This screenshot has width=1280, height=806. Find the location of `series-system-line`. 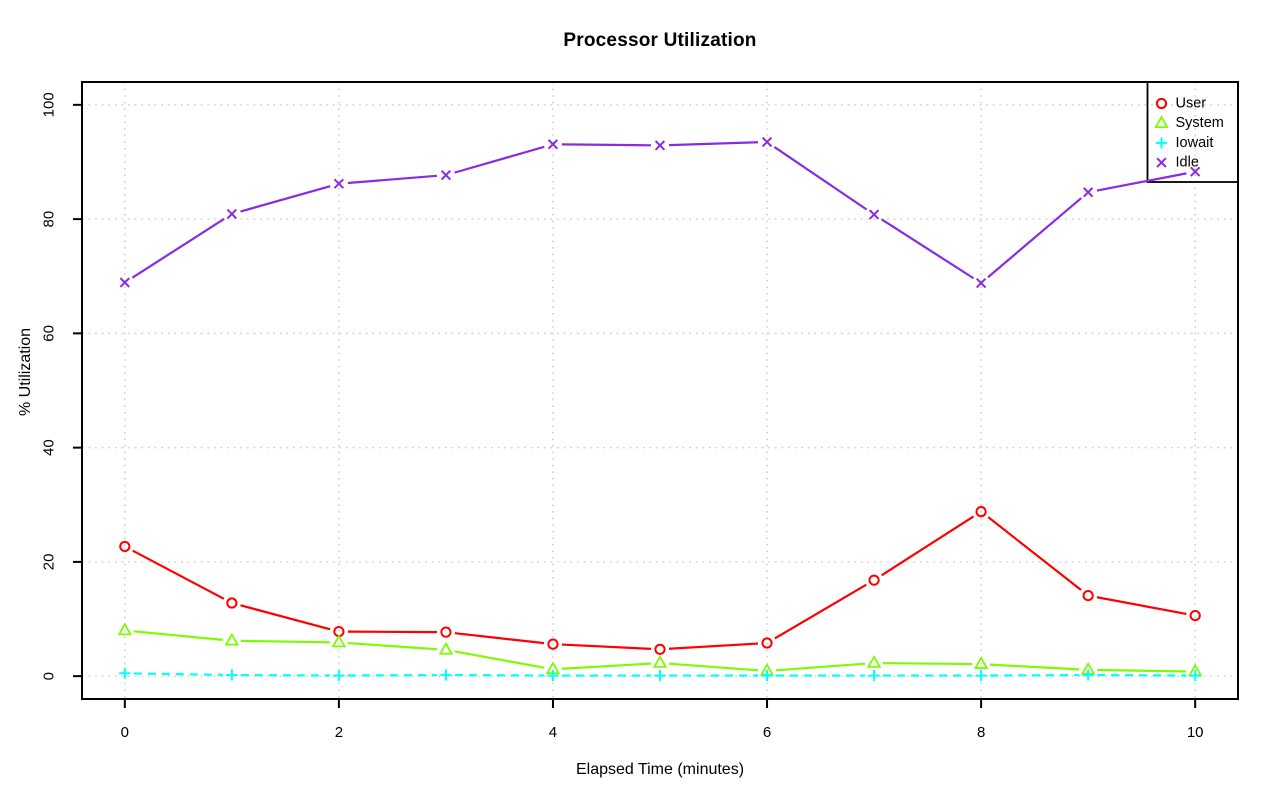

series-system-line is located at coordinates (660, 651).